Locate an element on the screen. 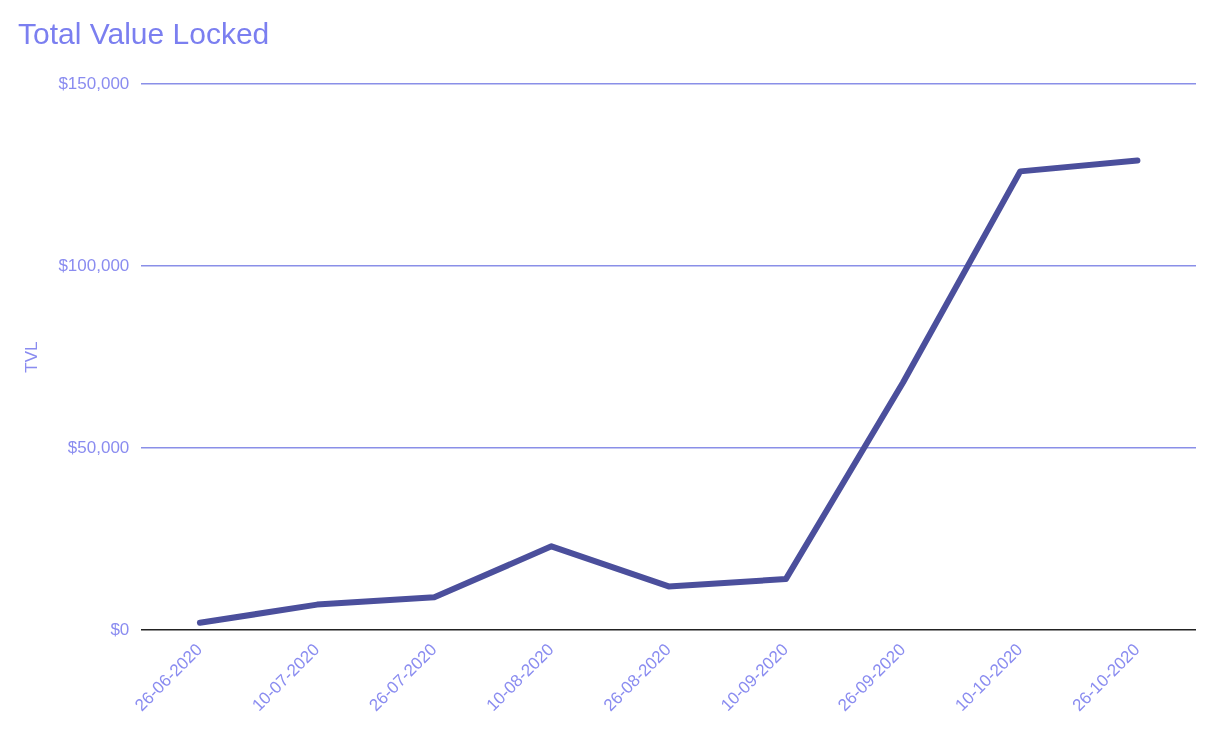 This screenshot has height=744, width=1224. y-tick-label: $50,000 is located at coordinates (98, 447).